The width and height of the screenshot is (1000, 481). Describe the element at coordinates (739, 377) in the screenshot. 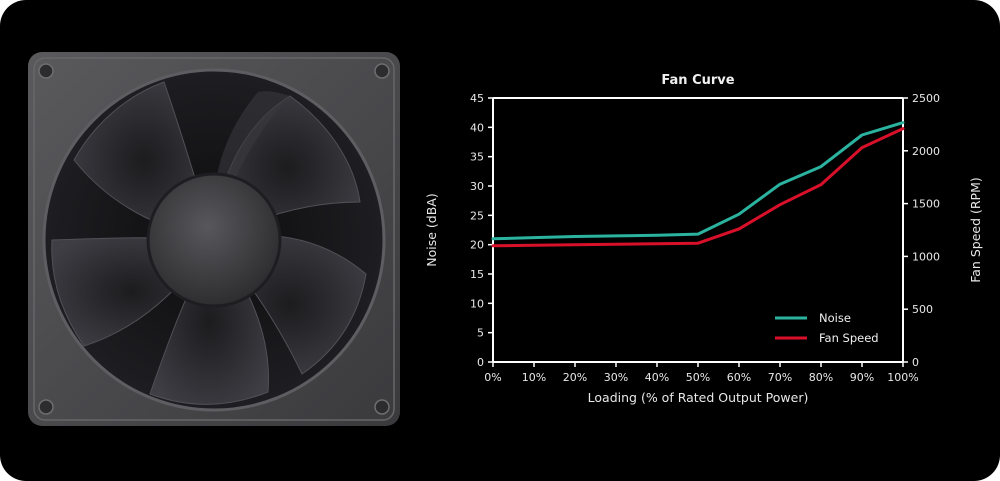

I see `x-tick-label: 60%` at that location.